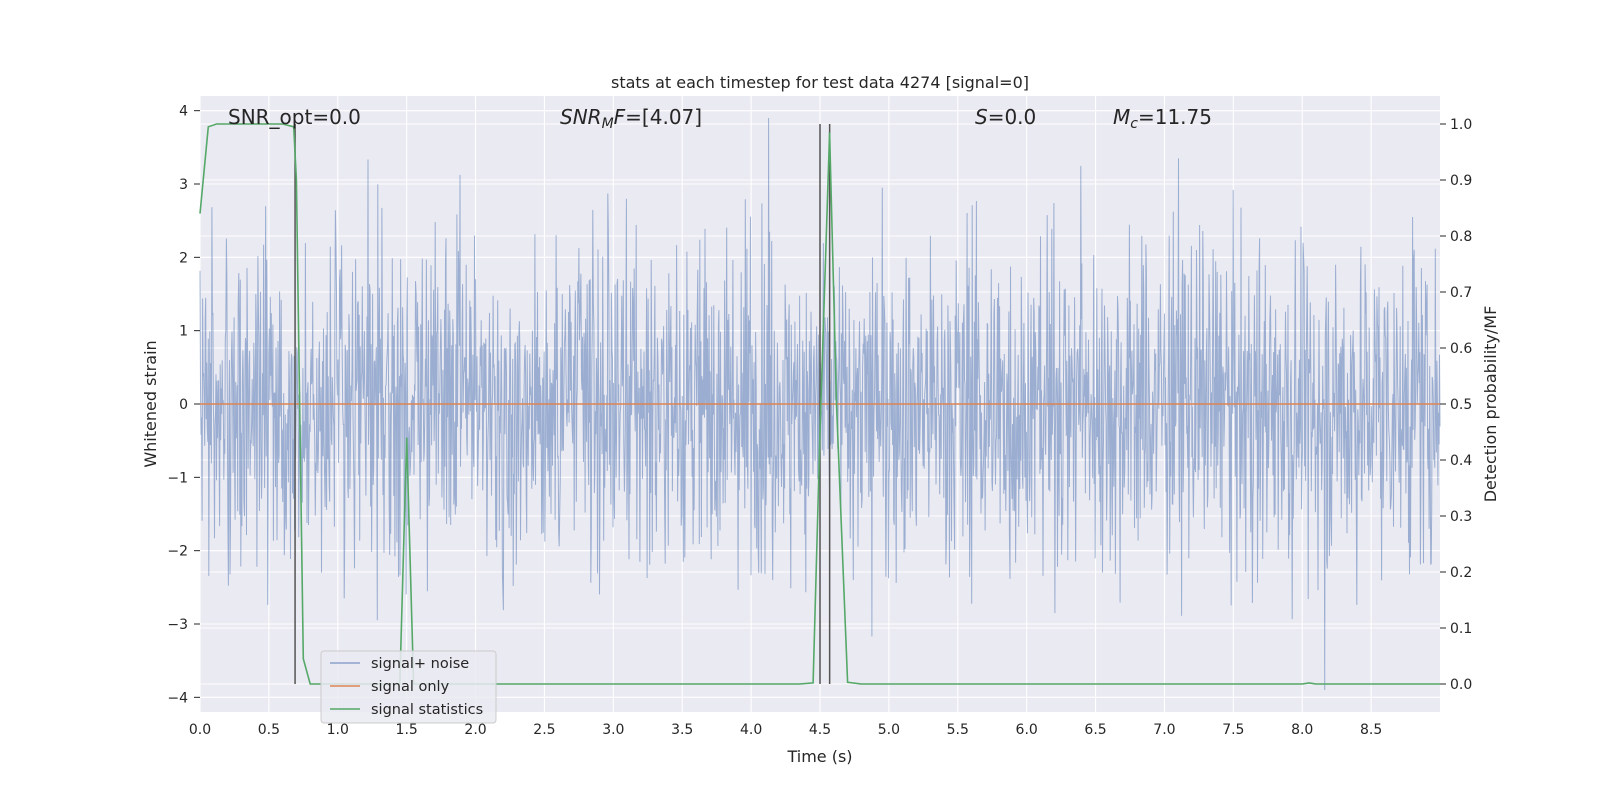 This screenshot has width=1600, height=800. Describe the element at coordinates (1461, 573) in the screenshot. I see `y2-tick-label: 0.2` at that location.